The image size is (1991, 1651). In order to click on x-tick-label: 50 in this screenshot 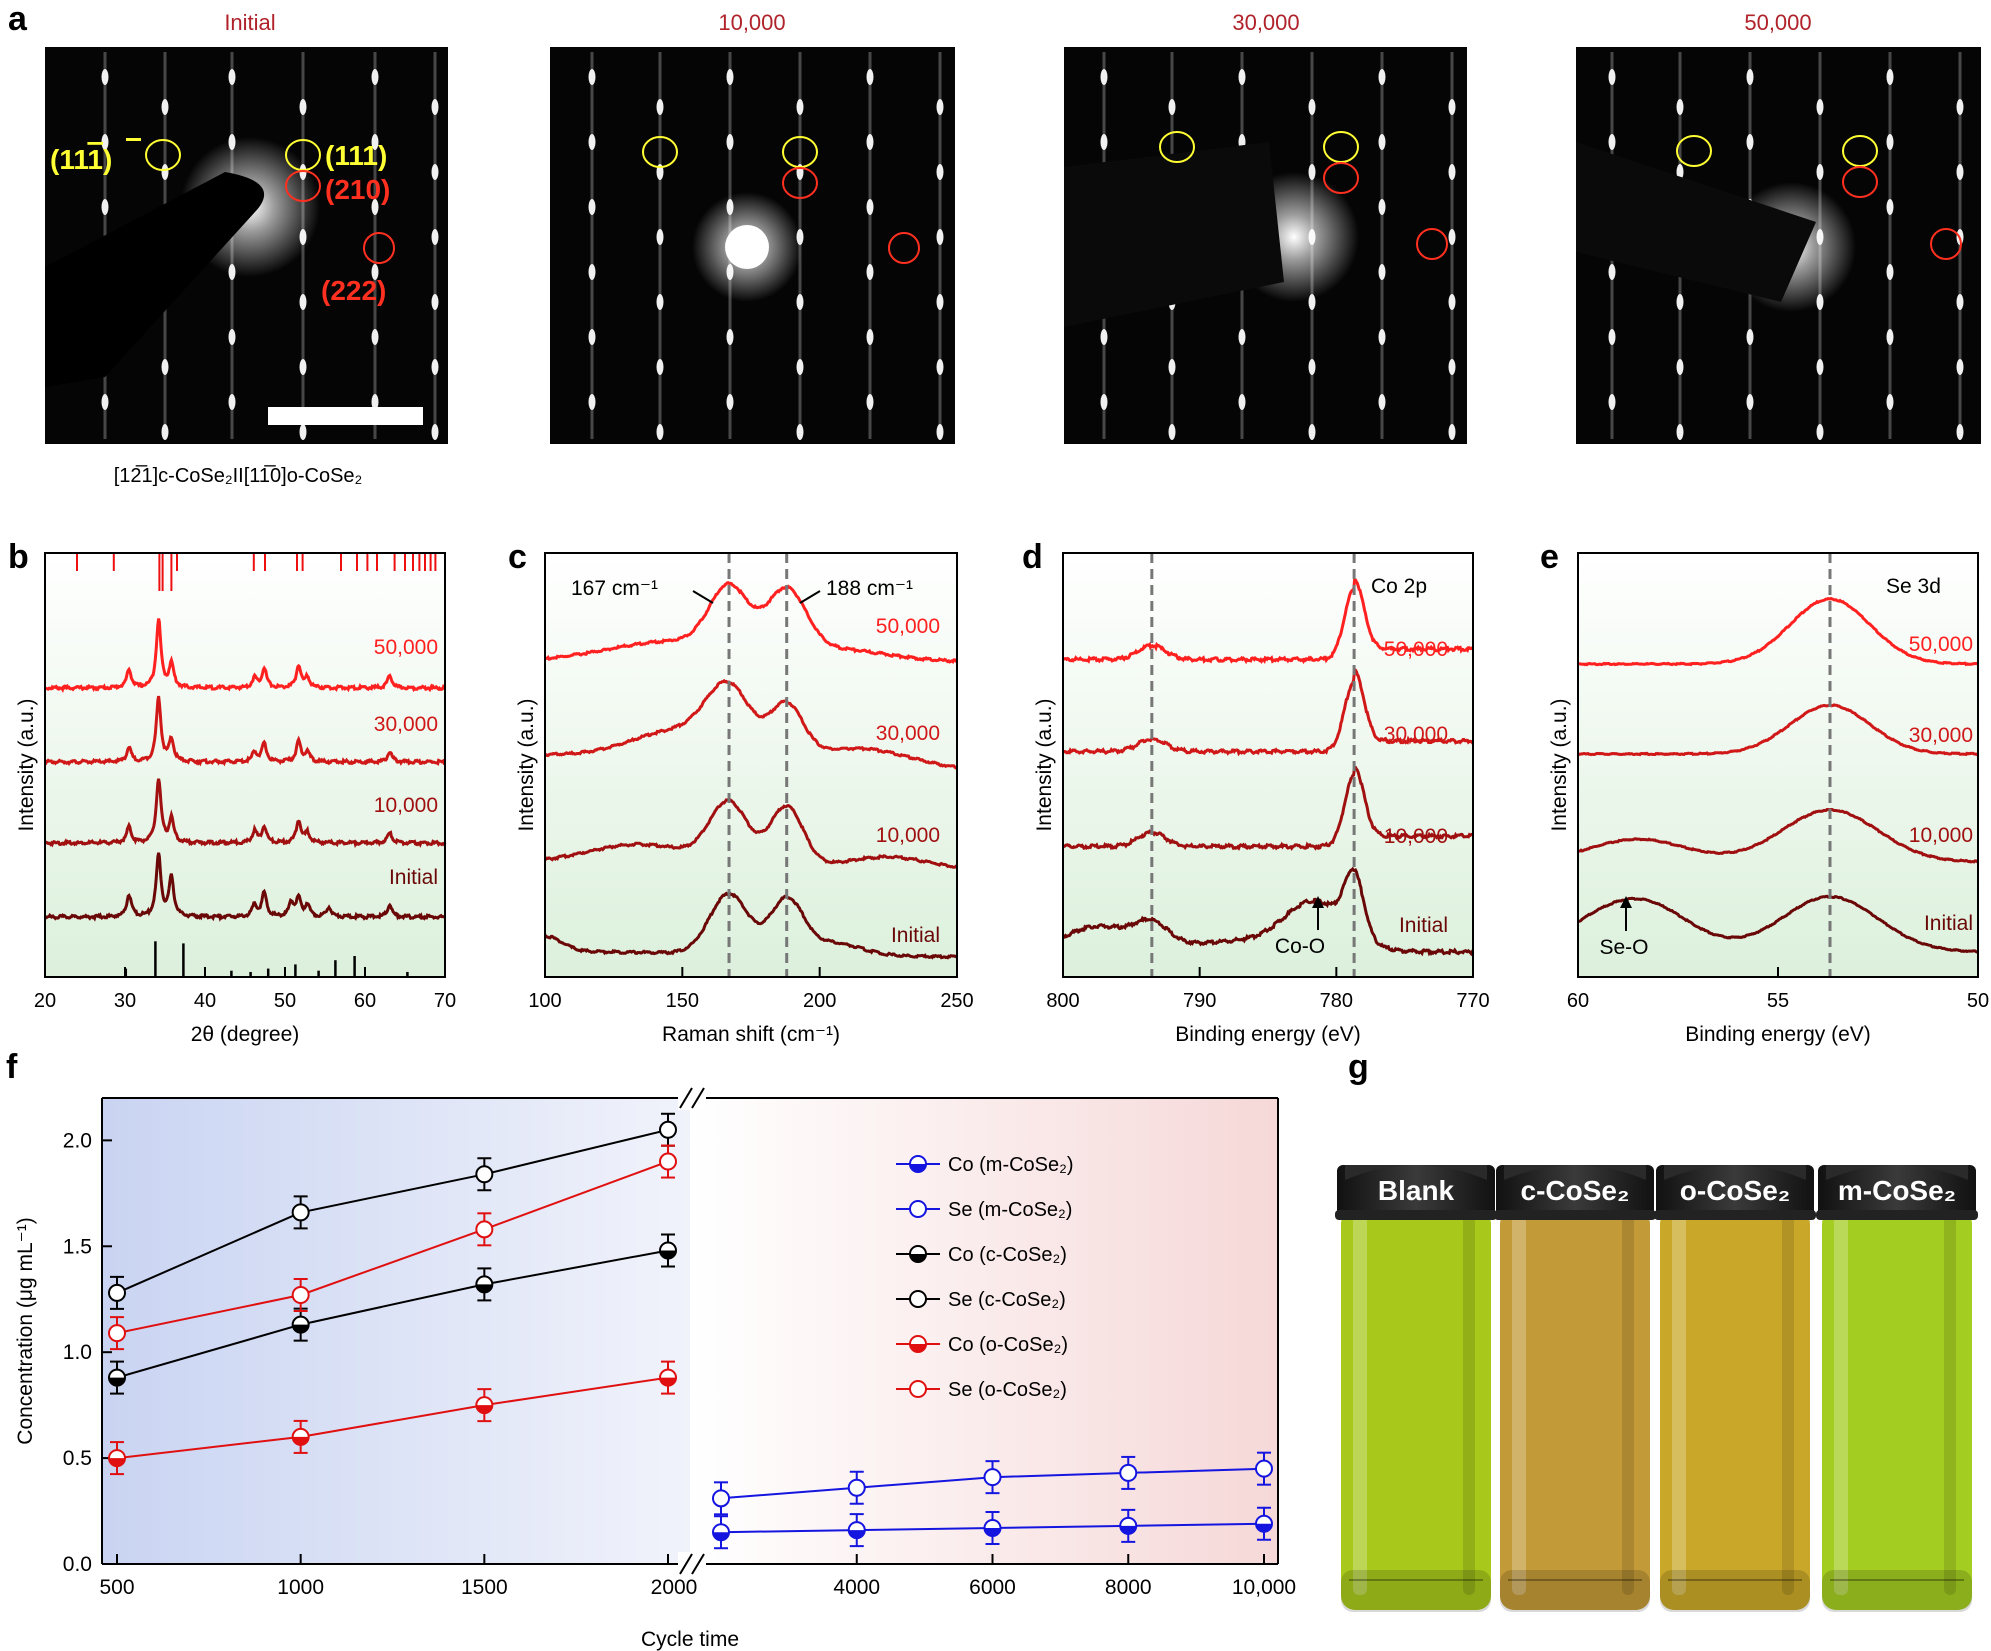, I will do `click(285, 1001)`.